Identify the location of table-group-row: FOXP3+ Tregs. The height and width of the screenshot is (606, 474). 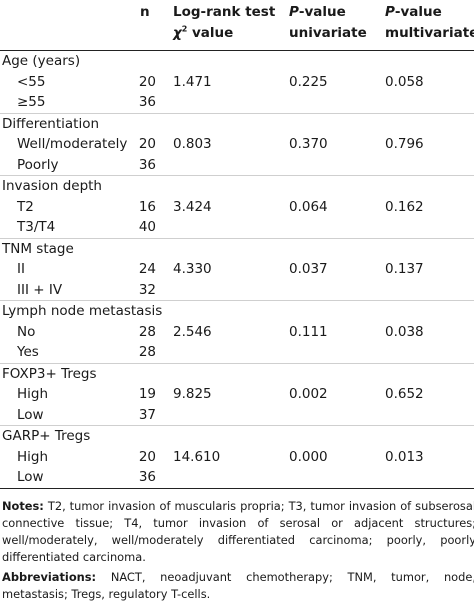
(237, 374).